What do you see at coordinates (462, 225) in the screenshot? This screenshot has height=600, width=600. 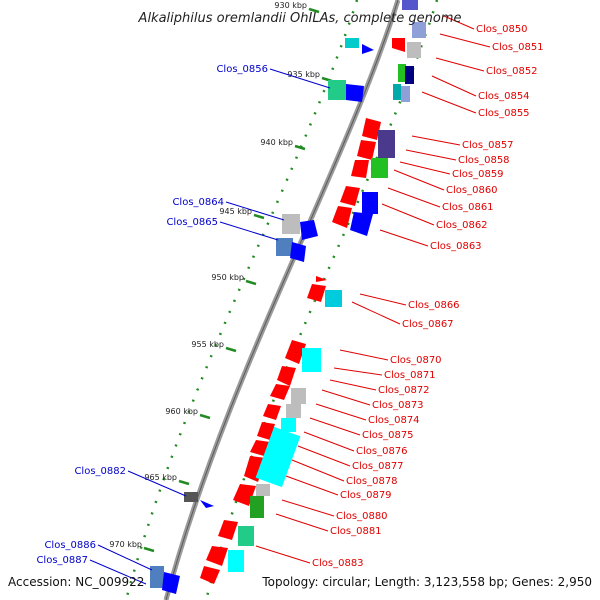 I see `gene-label-right: Clos_0862` at bounding box center [462, 225].